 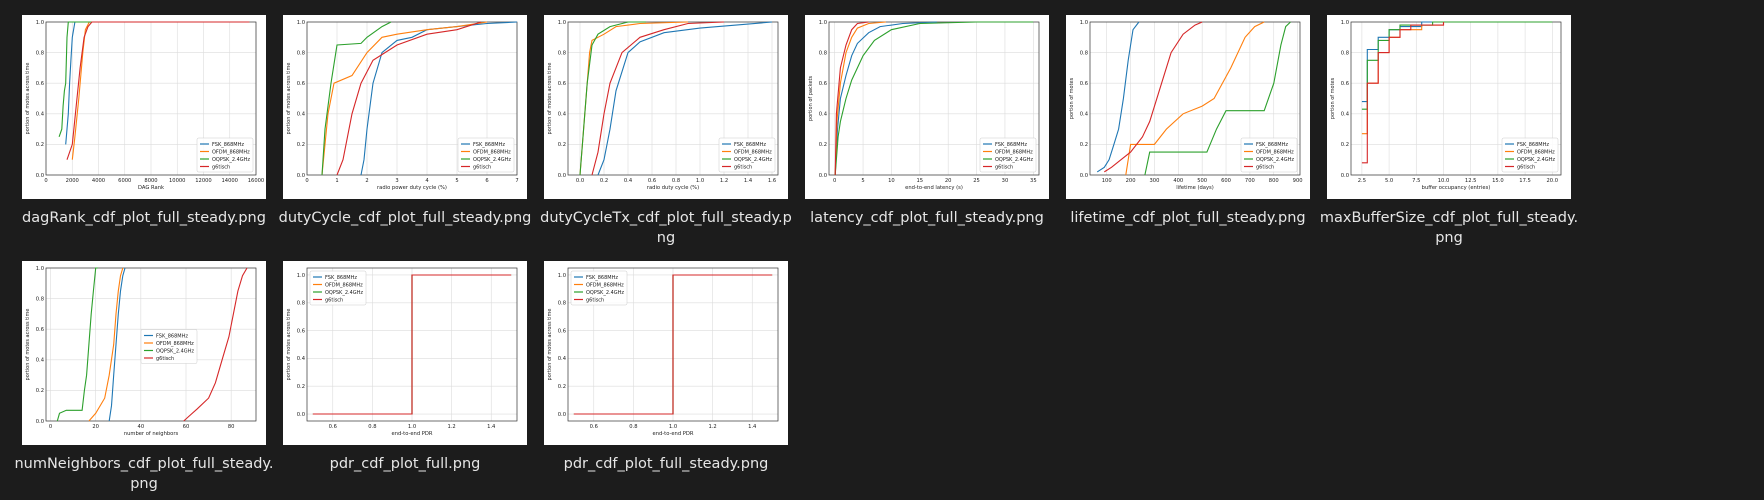 I want to click on x-tick-label: 5.0, so click(x=1389, y=181).